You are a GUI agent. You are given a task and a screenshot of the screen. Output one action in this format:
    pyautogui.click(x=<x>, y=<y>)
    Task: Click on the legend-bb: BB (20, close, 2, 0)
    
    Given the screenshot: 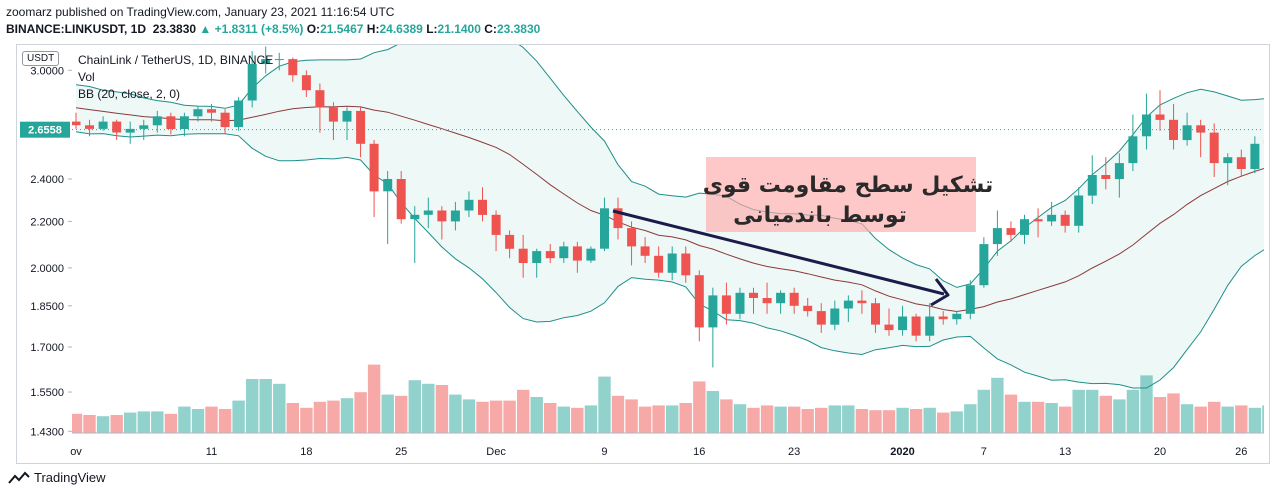 What is the action you would take?
    pyautogui.click(x=129, y=94)
    